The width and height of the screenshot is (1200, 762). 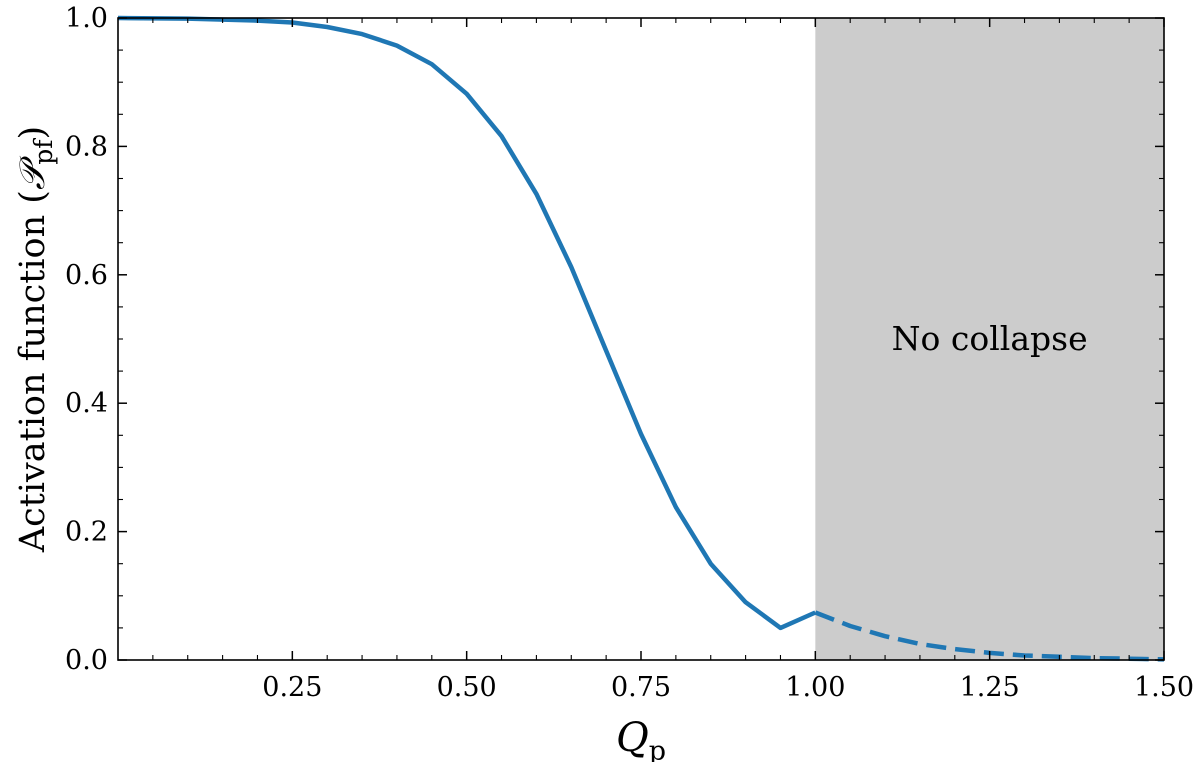 What do you see at coordinates (1164, 687) in the screenshot?
I see `x-tick-label: 1.50` at bounding box center [1164, 687].